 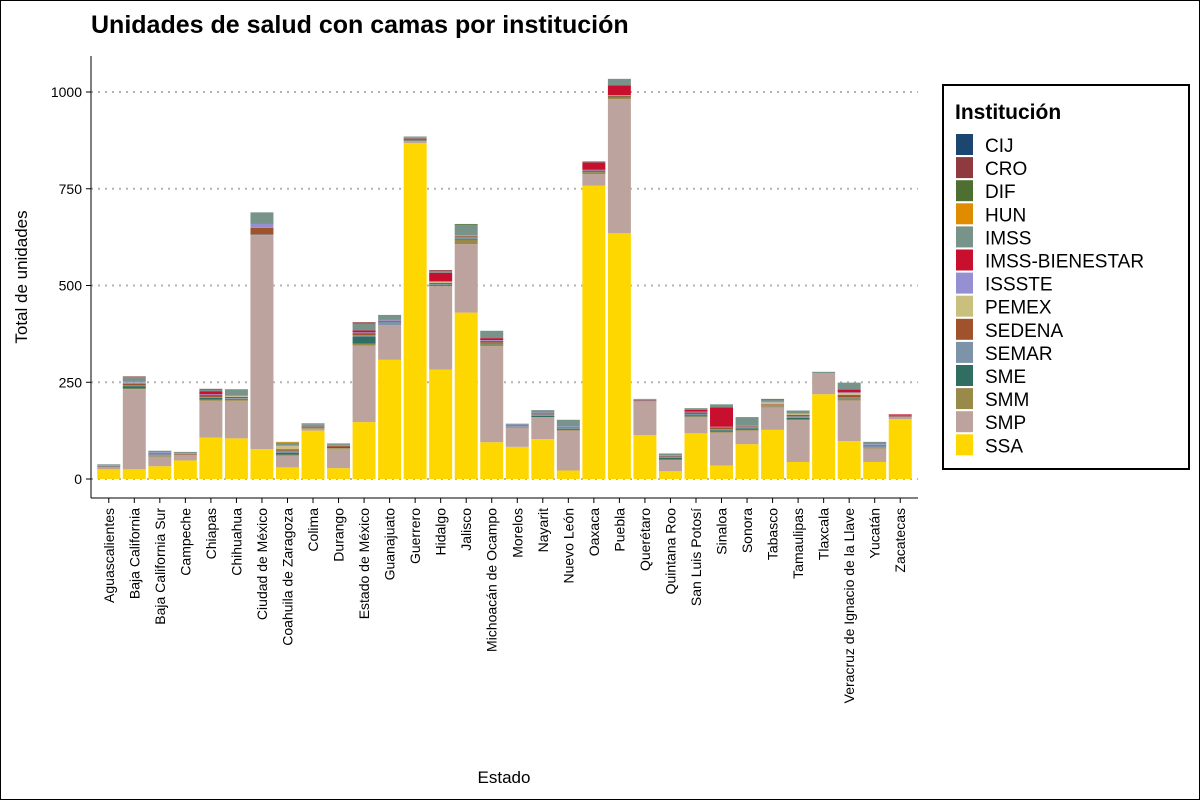 I want to click on legend-title: Institución, so click(x=1008, y=112).